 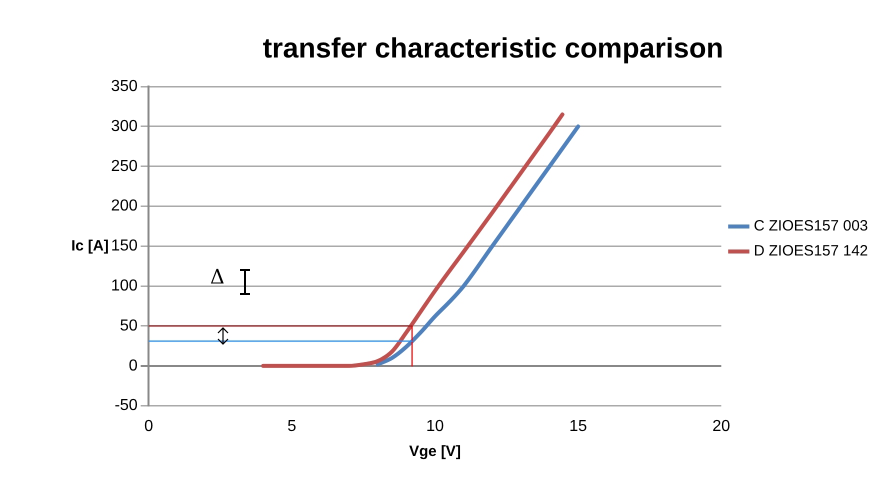 I want to click on x-tick-label: 15, so click(x=578, y=426).